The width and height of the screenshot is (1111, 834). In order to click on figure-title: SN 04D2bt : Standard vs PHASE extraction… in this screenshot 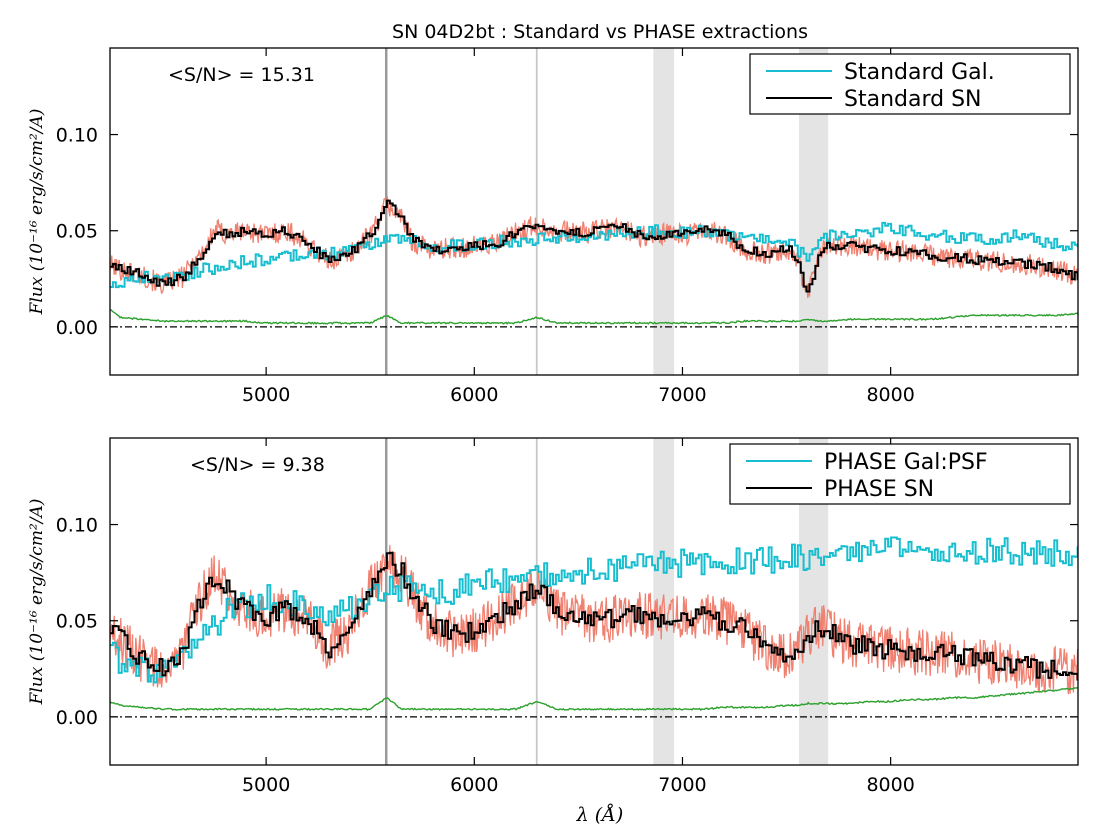, I will do `click(600, 32)`.